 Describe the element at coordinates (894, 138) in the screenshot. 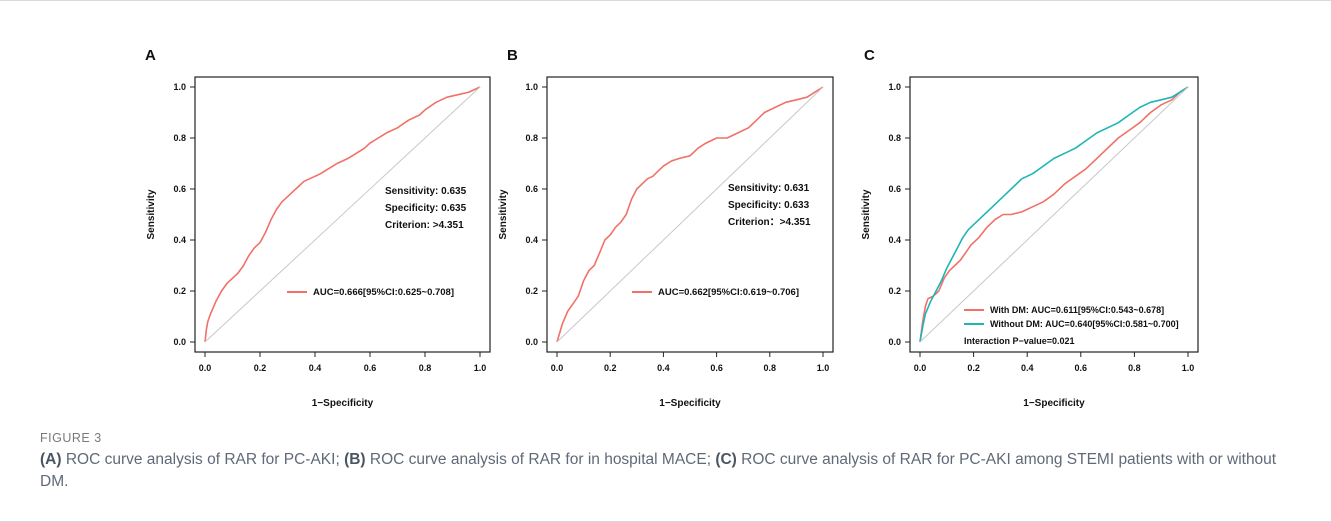

I see `panel-c-y-tick-label: 0.8` at that location.